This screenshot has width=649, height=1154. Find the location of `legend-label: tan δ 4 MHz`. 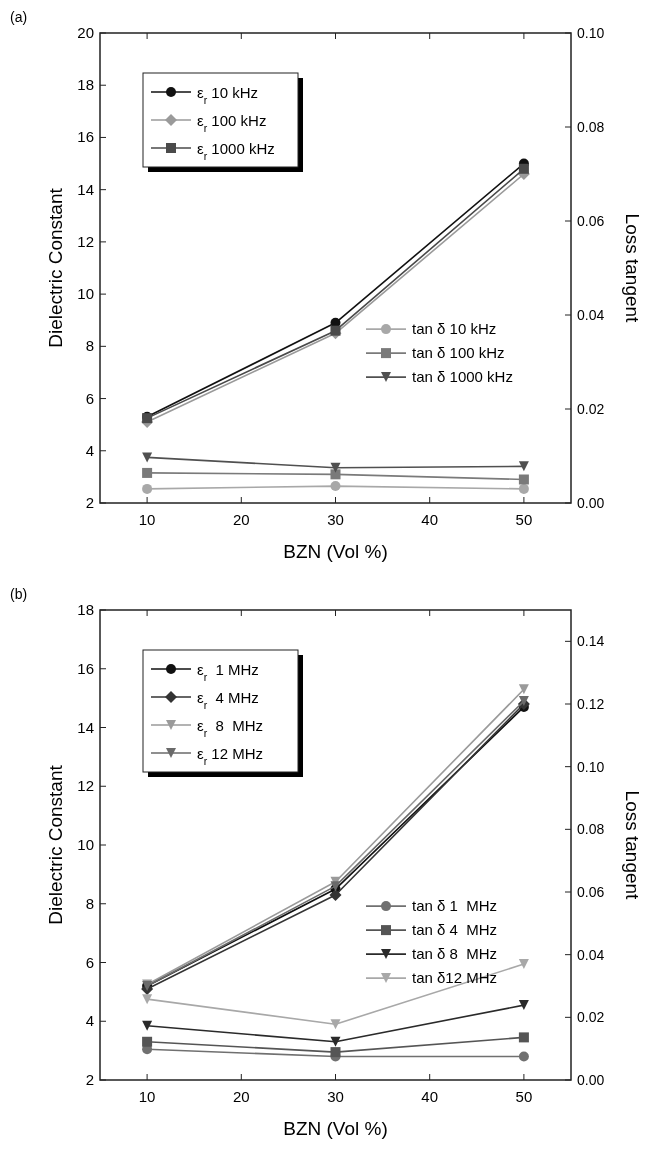

legend-label: tan δ 4 MHz is located at coordinates (455, 930).